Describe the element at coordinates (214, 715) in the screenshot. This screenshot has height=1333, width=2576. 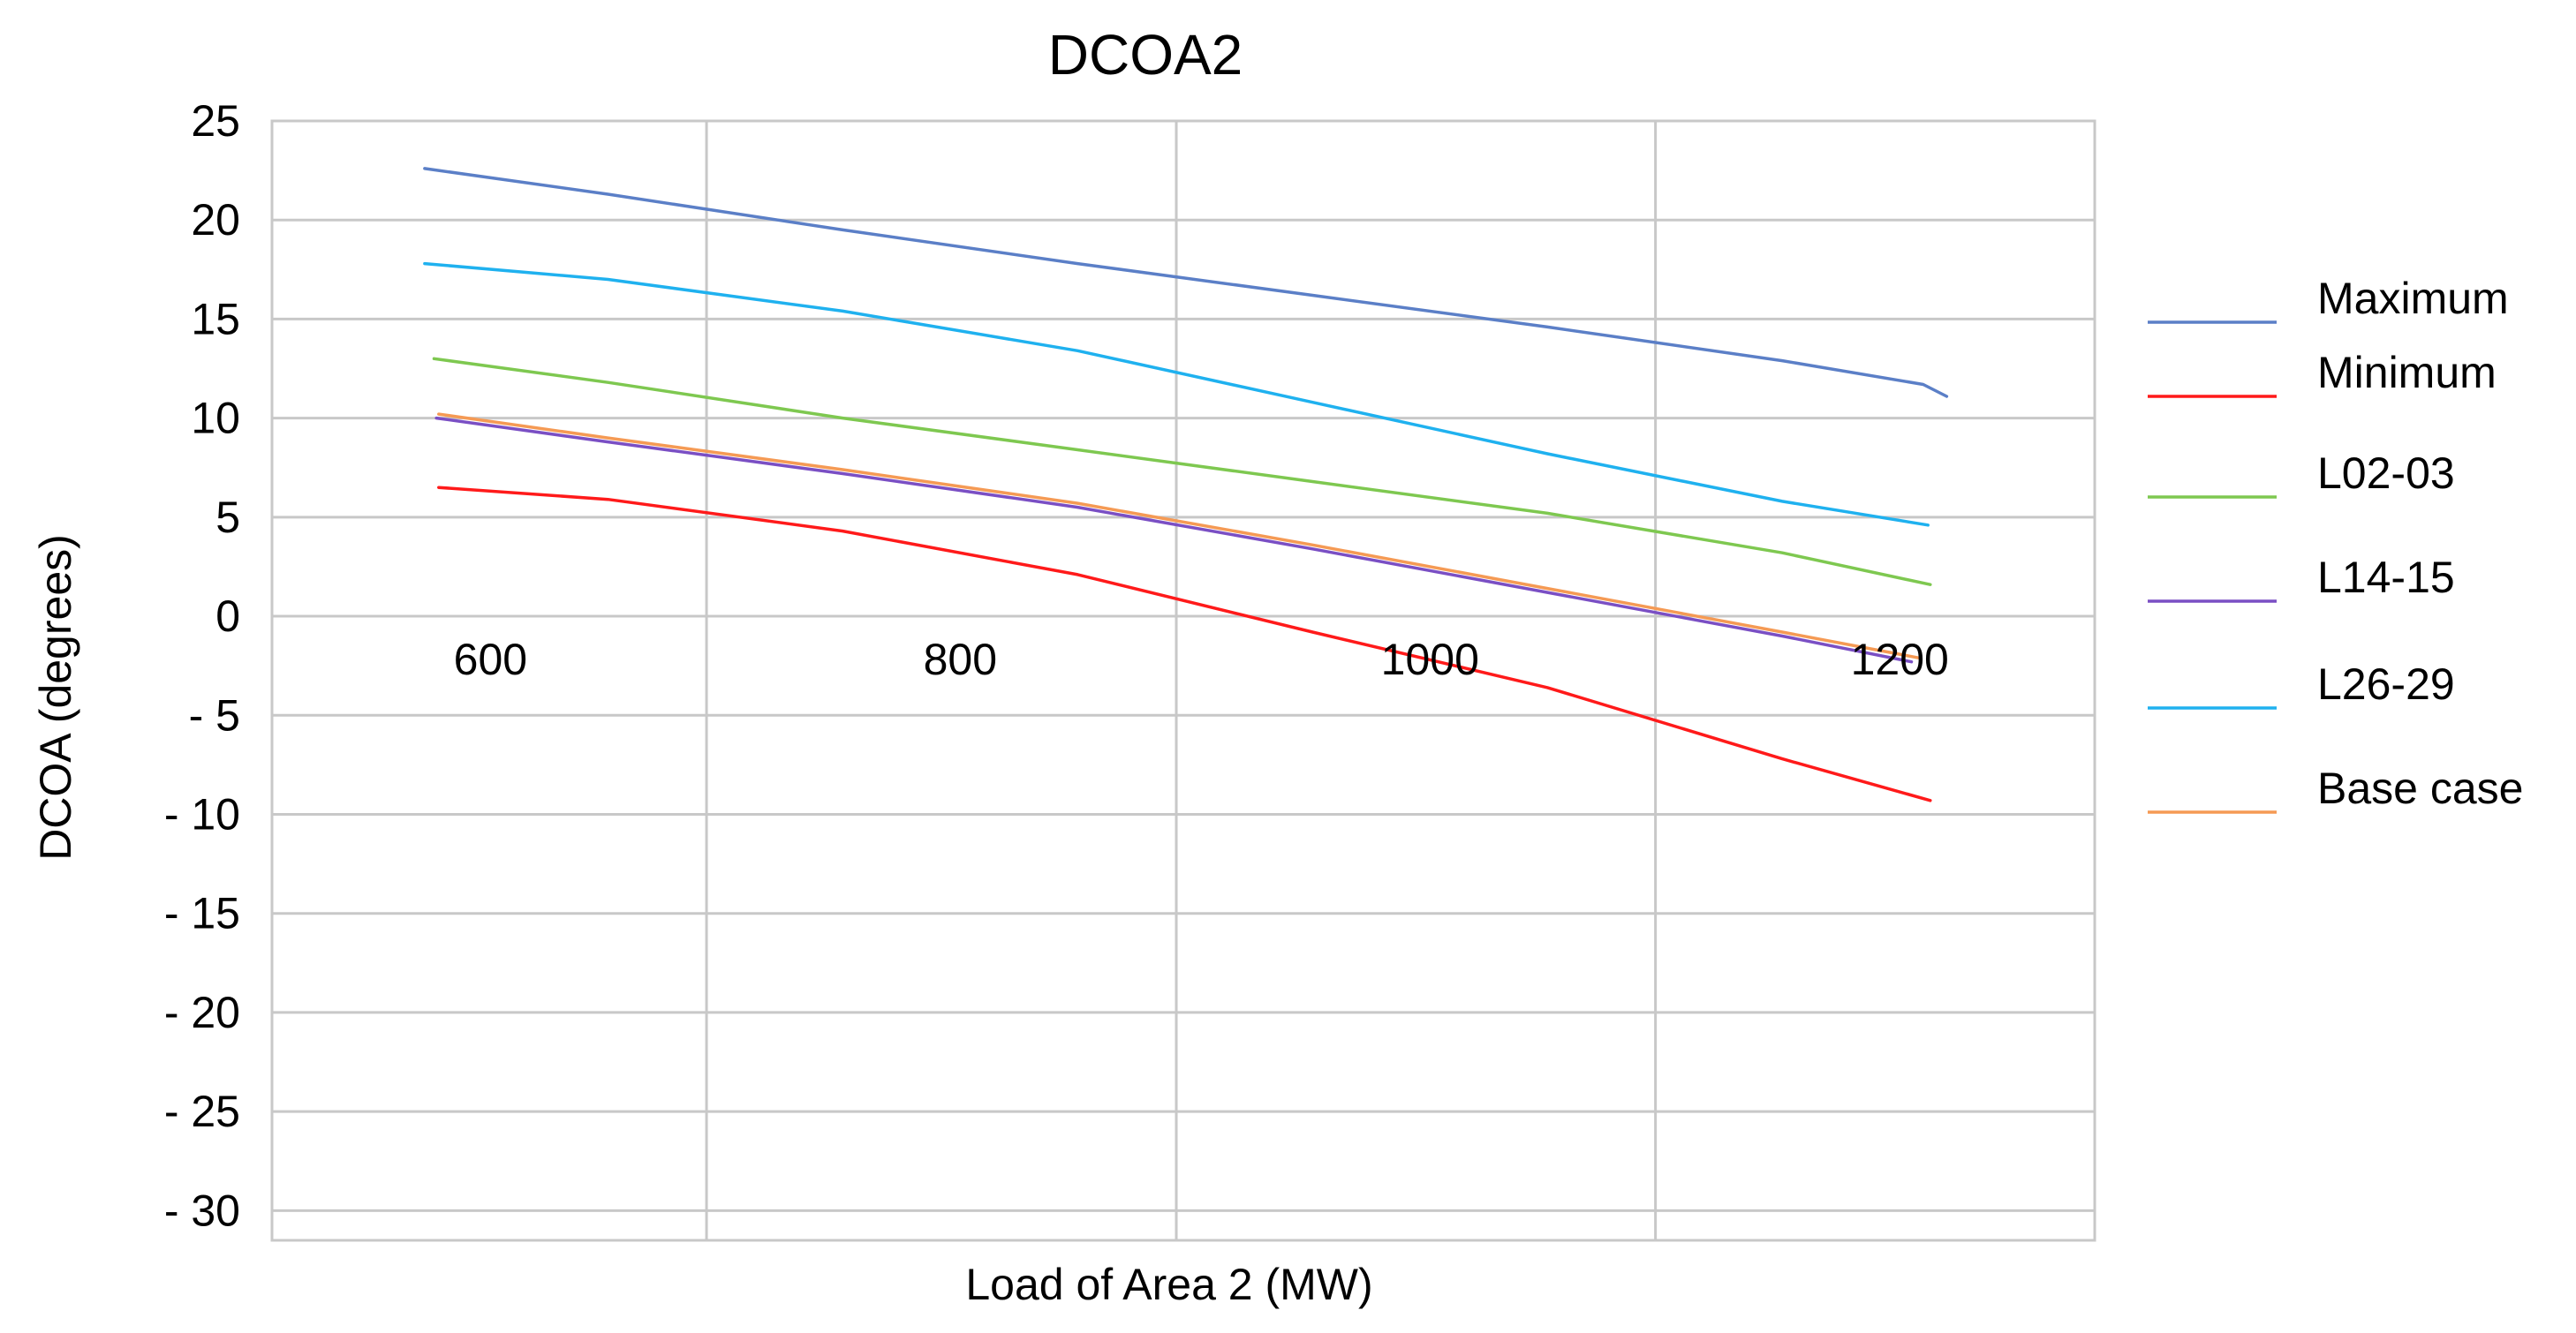
I see `y-tick-label: - 5` at that location.